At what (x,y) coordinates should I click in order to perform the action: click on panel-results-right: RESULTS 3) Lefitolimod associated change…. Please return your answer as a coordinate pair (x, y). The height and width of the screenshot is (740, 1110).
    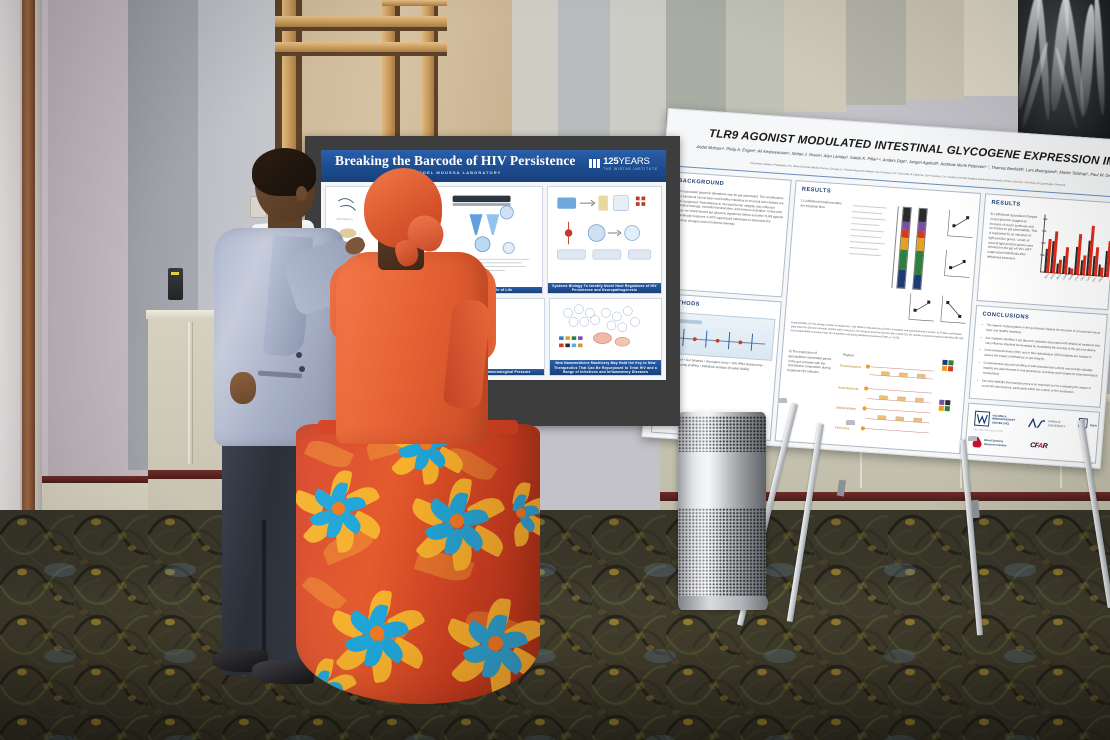
    Looking at the image, I should click on (1043, 252).